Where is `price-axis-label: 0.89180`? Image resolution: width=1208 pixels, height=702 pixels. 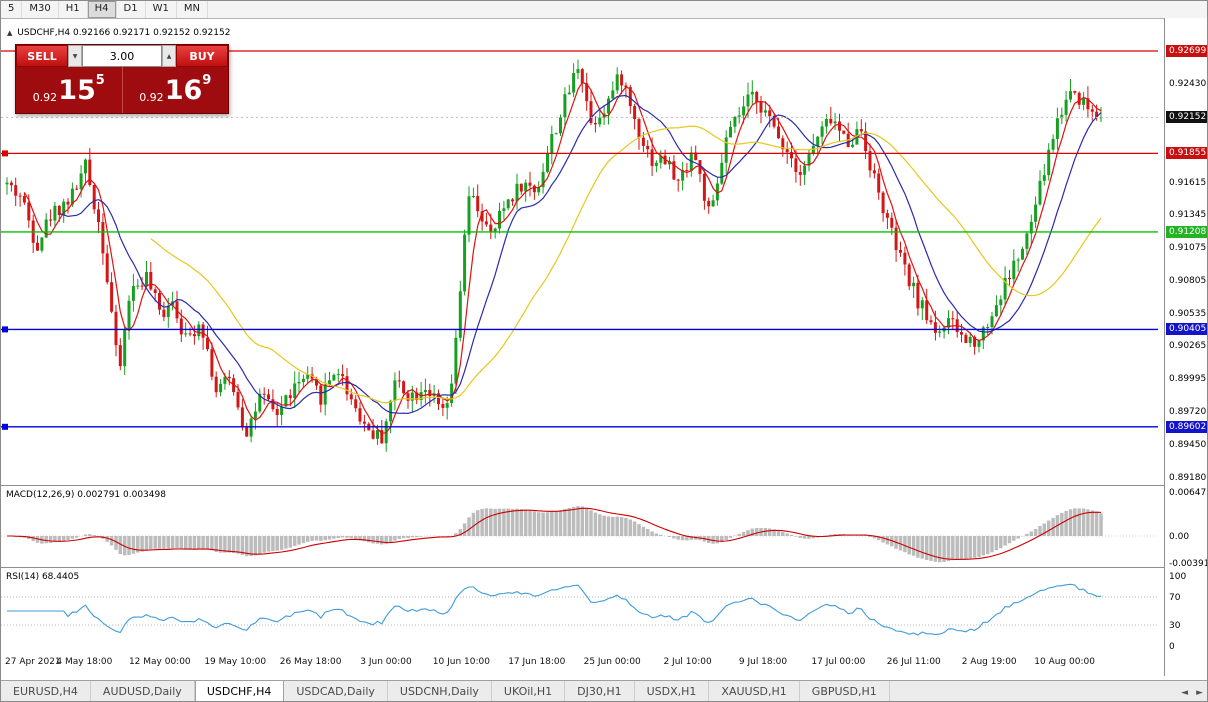
price-axis-label: 0.89180 is located at coordinates (1188, 478).